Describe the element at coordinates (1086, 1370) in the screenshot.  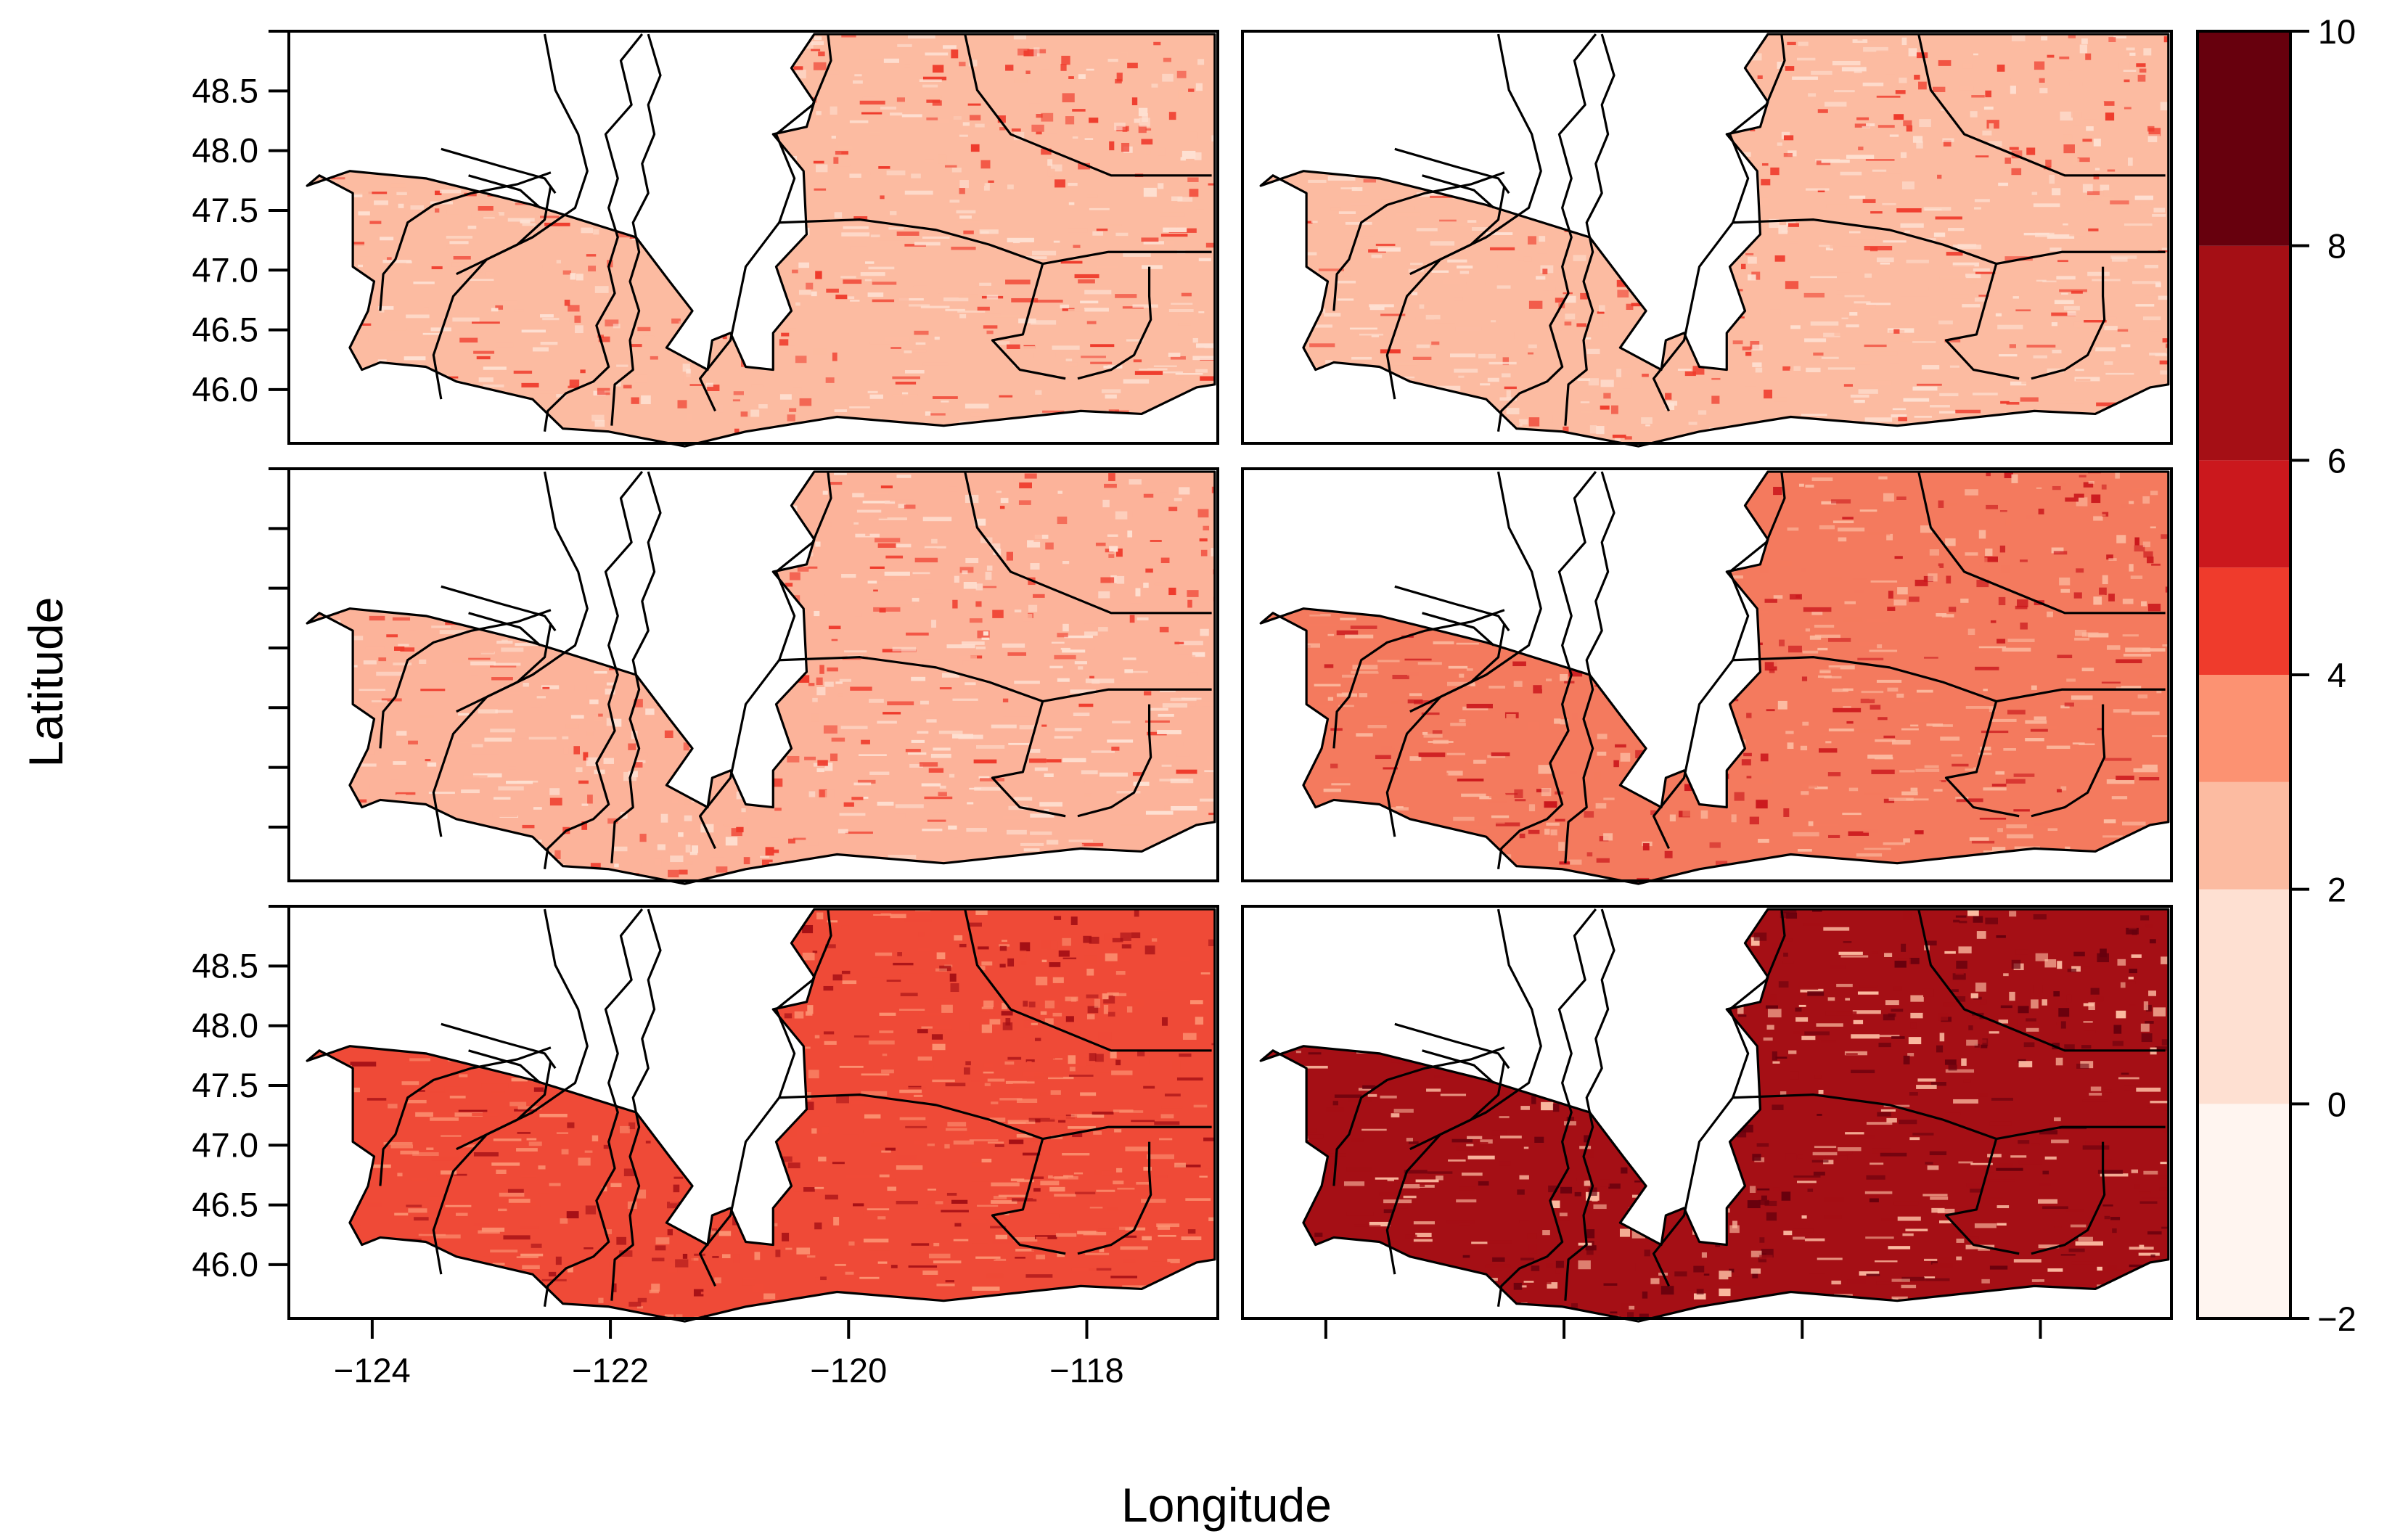
I see `x-tick-label: −118` at that location.